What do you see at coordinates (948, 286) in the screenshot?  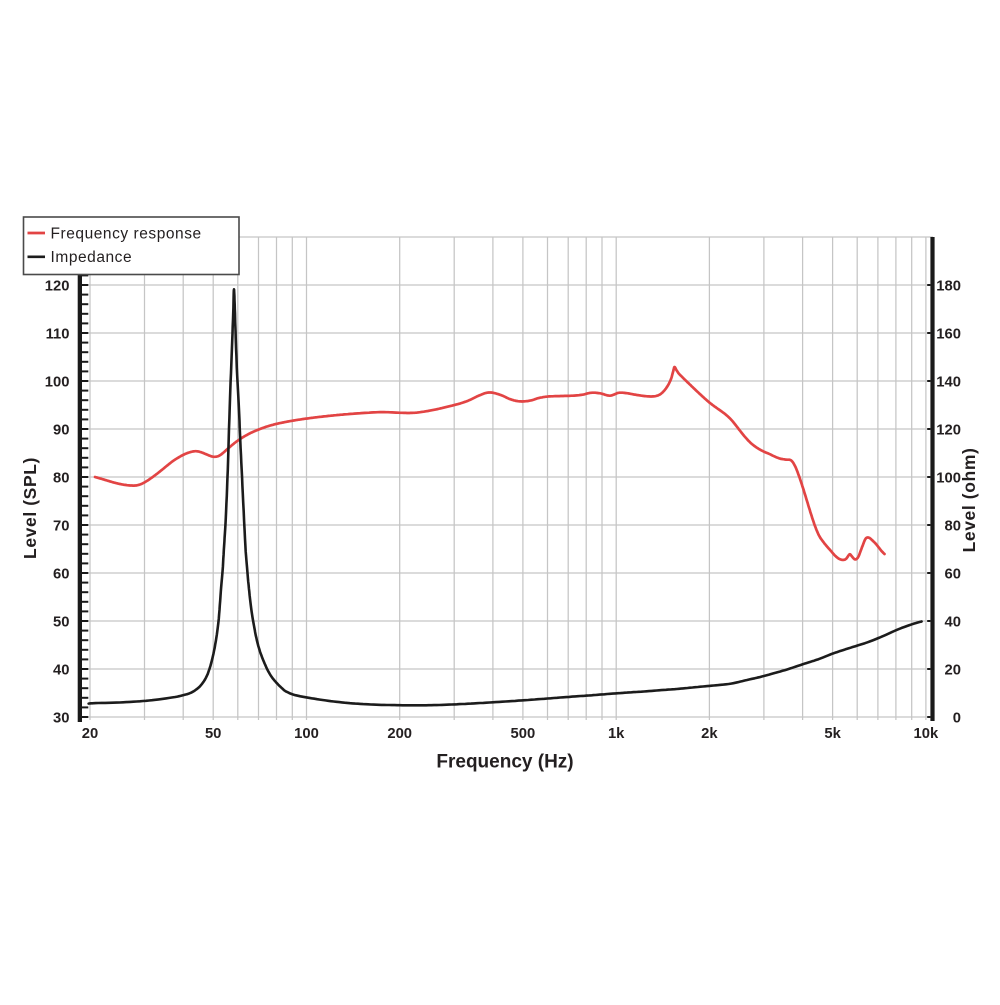 I see `svg-text: 180` at bounding box center [948, 286].